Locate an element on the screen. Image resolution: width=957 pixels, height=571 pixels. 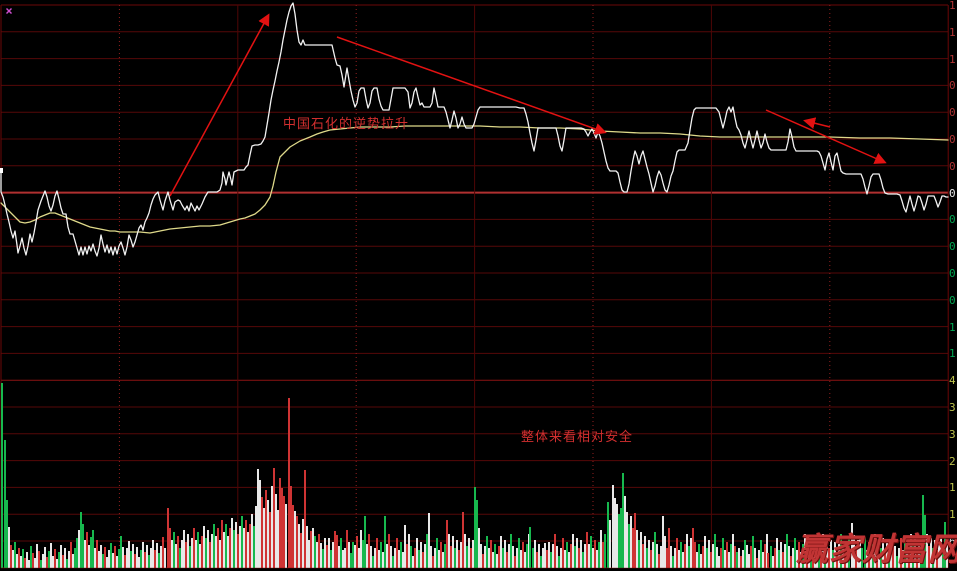
annotation-safety-note: 整体来看相对安全 is located at coordinates (577, 437).